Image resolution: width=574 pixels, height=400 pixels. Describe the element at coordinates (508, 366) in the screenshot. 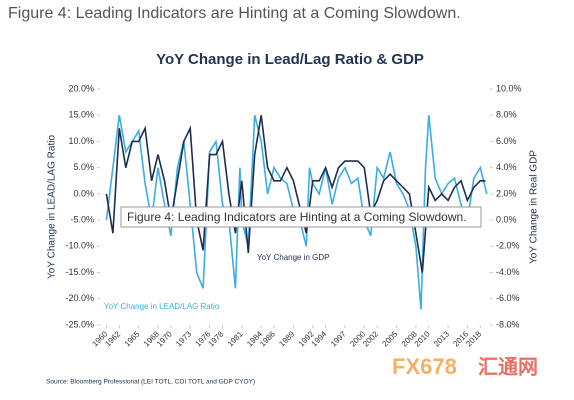

I see `watermark: 汇通网` at that location.